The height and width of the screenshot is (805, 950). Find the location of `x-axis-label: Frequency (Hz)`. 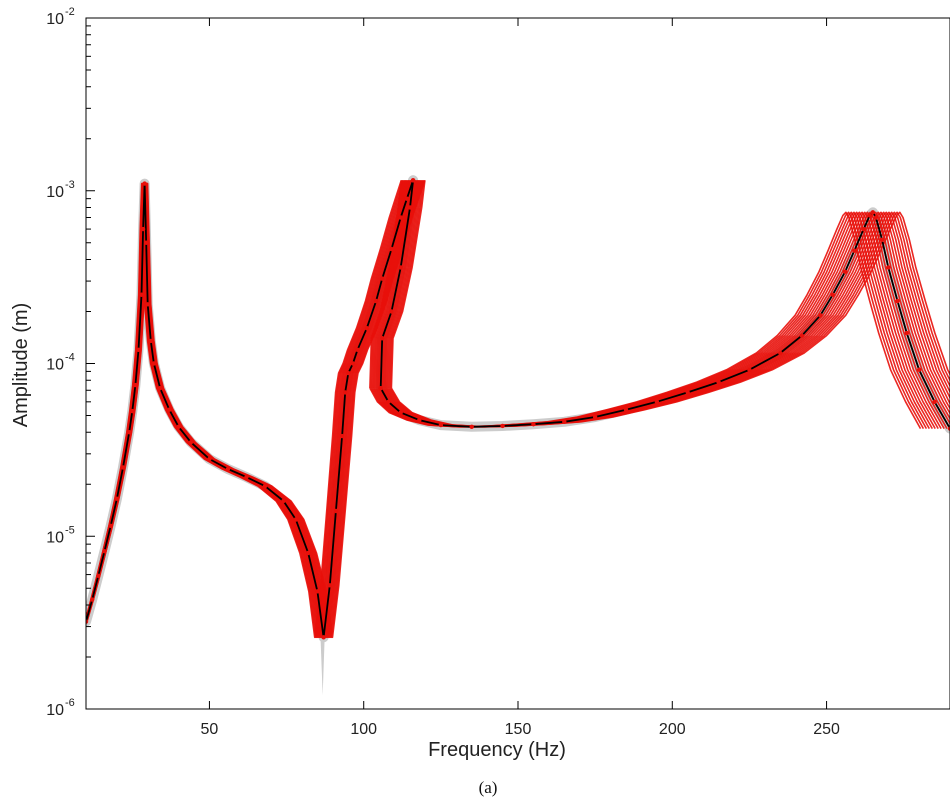

x-axis-label: Frequency (Hz) is located at coordinates (497, 750).